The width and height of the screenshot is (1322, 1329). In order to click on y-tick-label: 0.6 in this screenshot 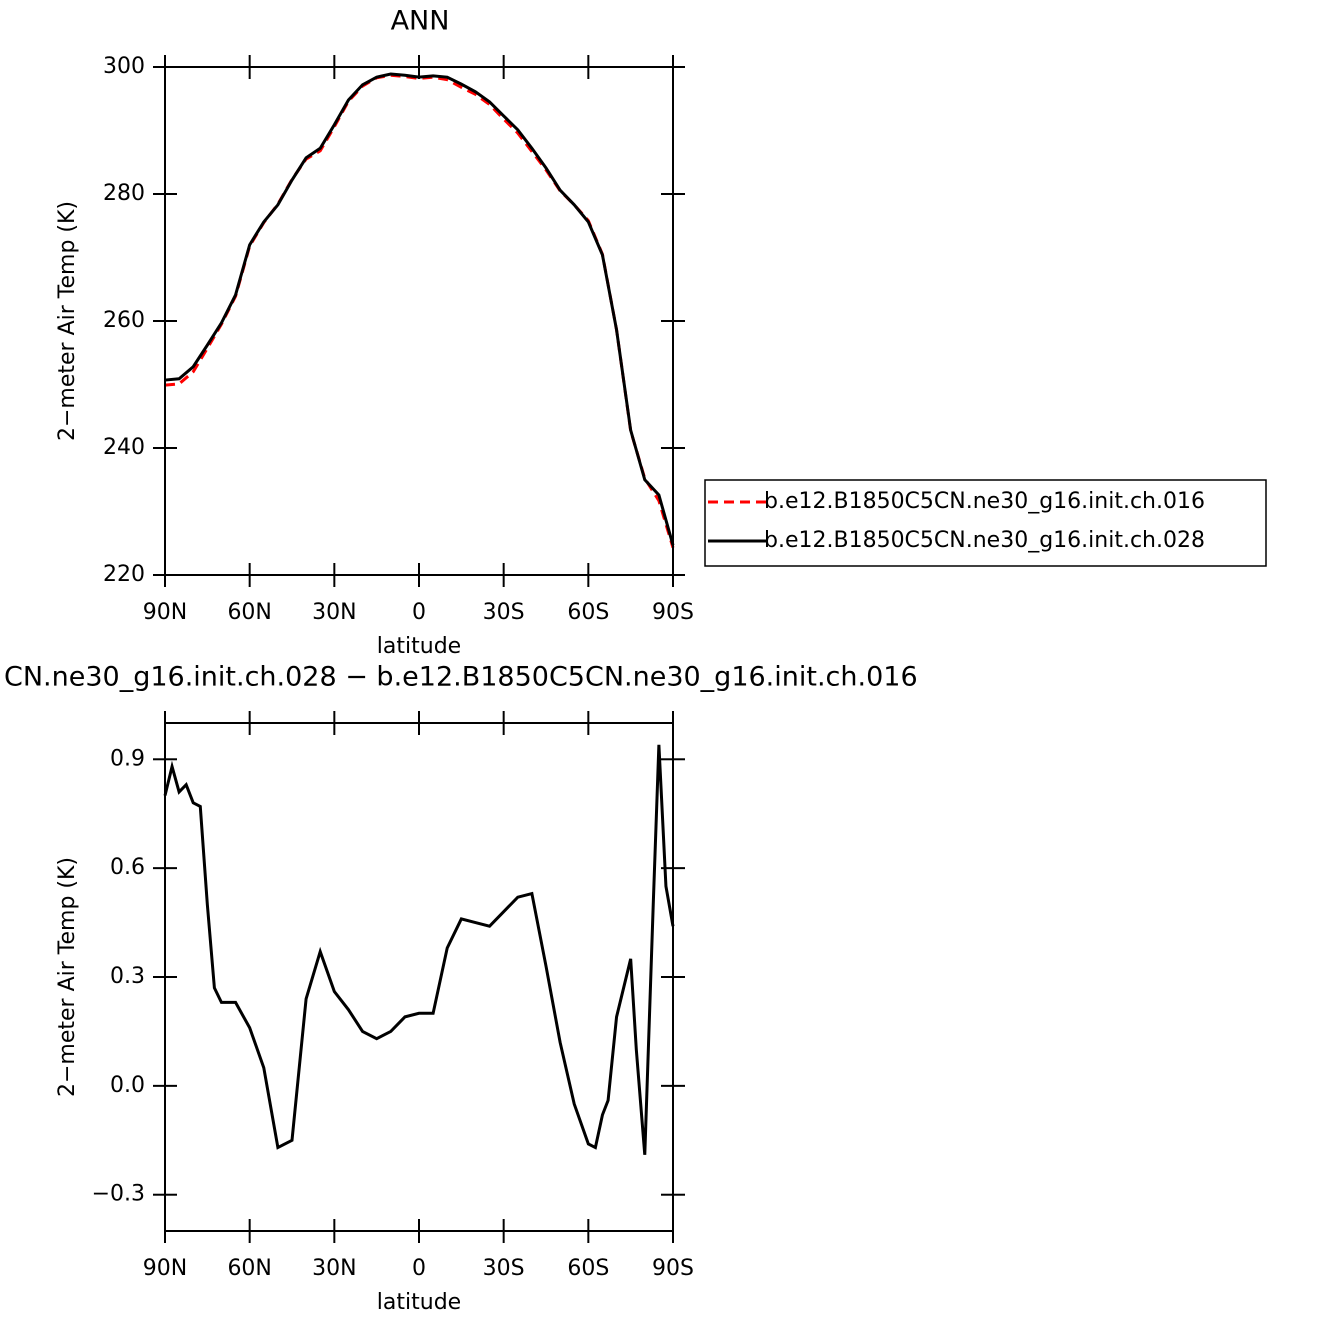, I will do `click(127, 867)`.